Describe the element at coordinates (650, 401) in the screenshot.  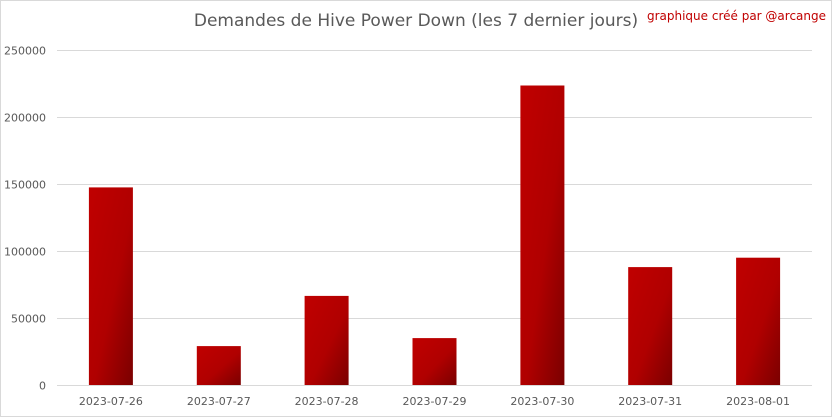
I see `x-tick-label: 2023-07-31` at that location.